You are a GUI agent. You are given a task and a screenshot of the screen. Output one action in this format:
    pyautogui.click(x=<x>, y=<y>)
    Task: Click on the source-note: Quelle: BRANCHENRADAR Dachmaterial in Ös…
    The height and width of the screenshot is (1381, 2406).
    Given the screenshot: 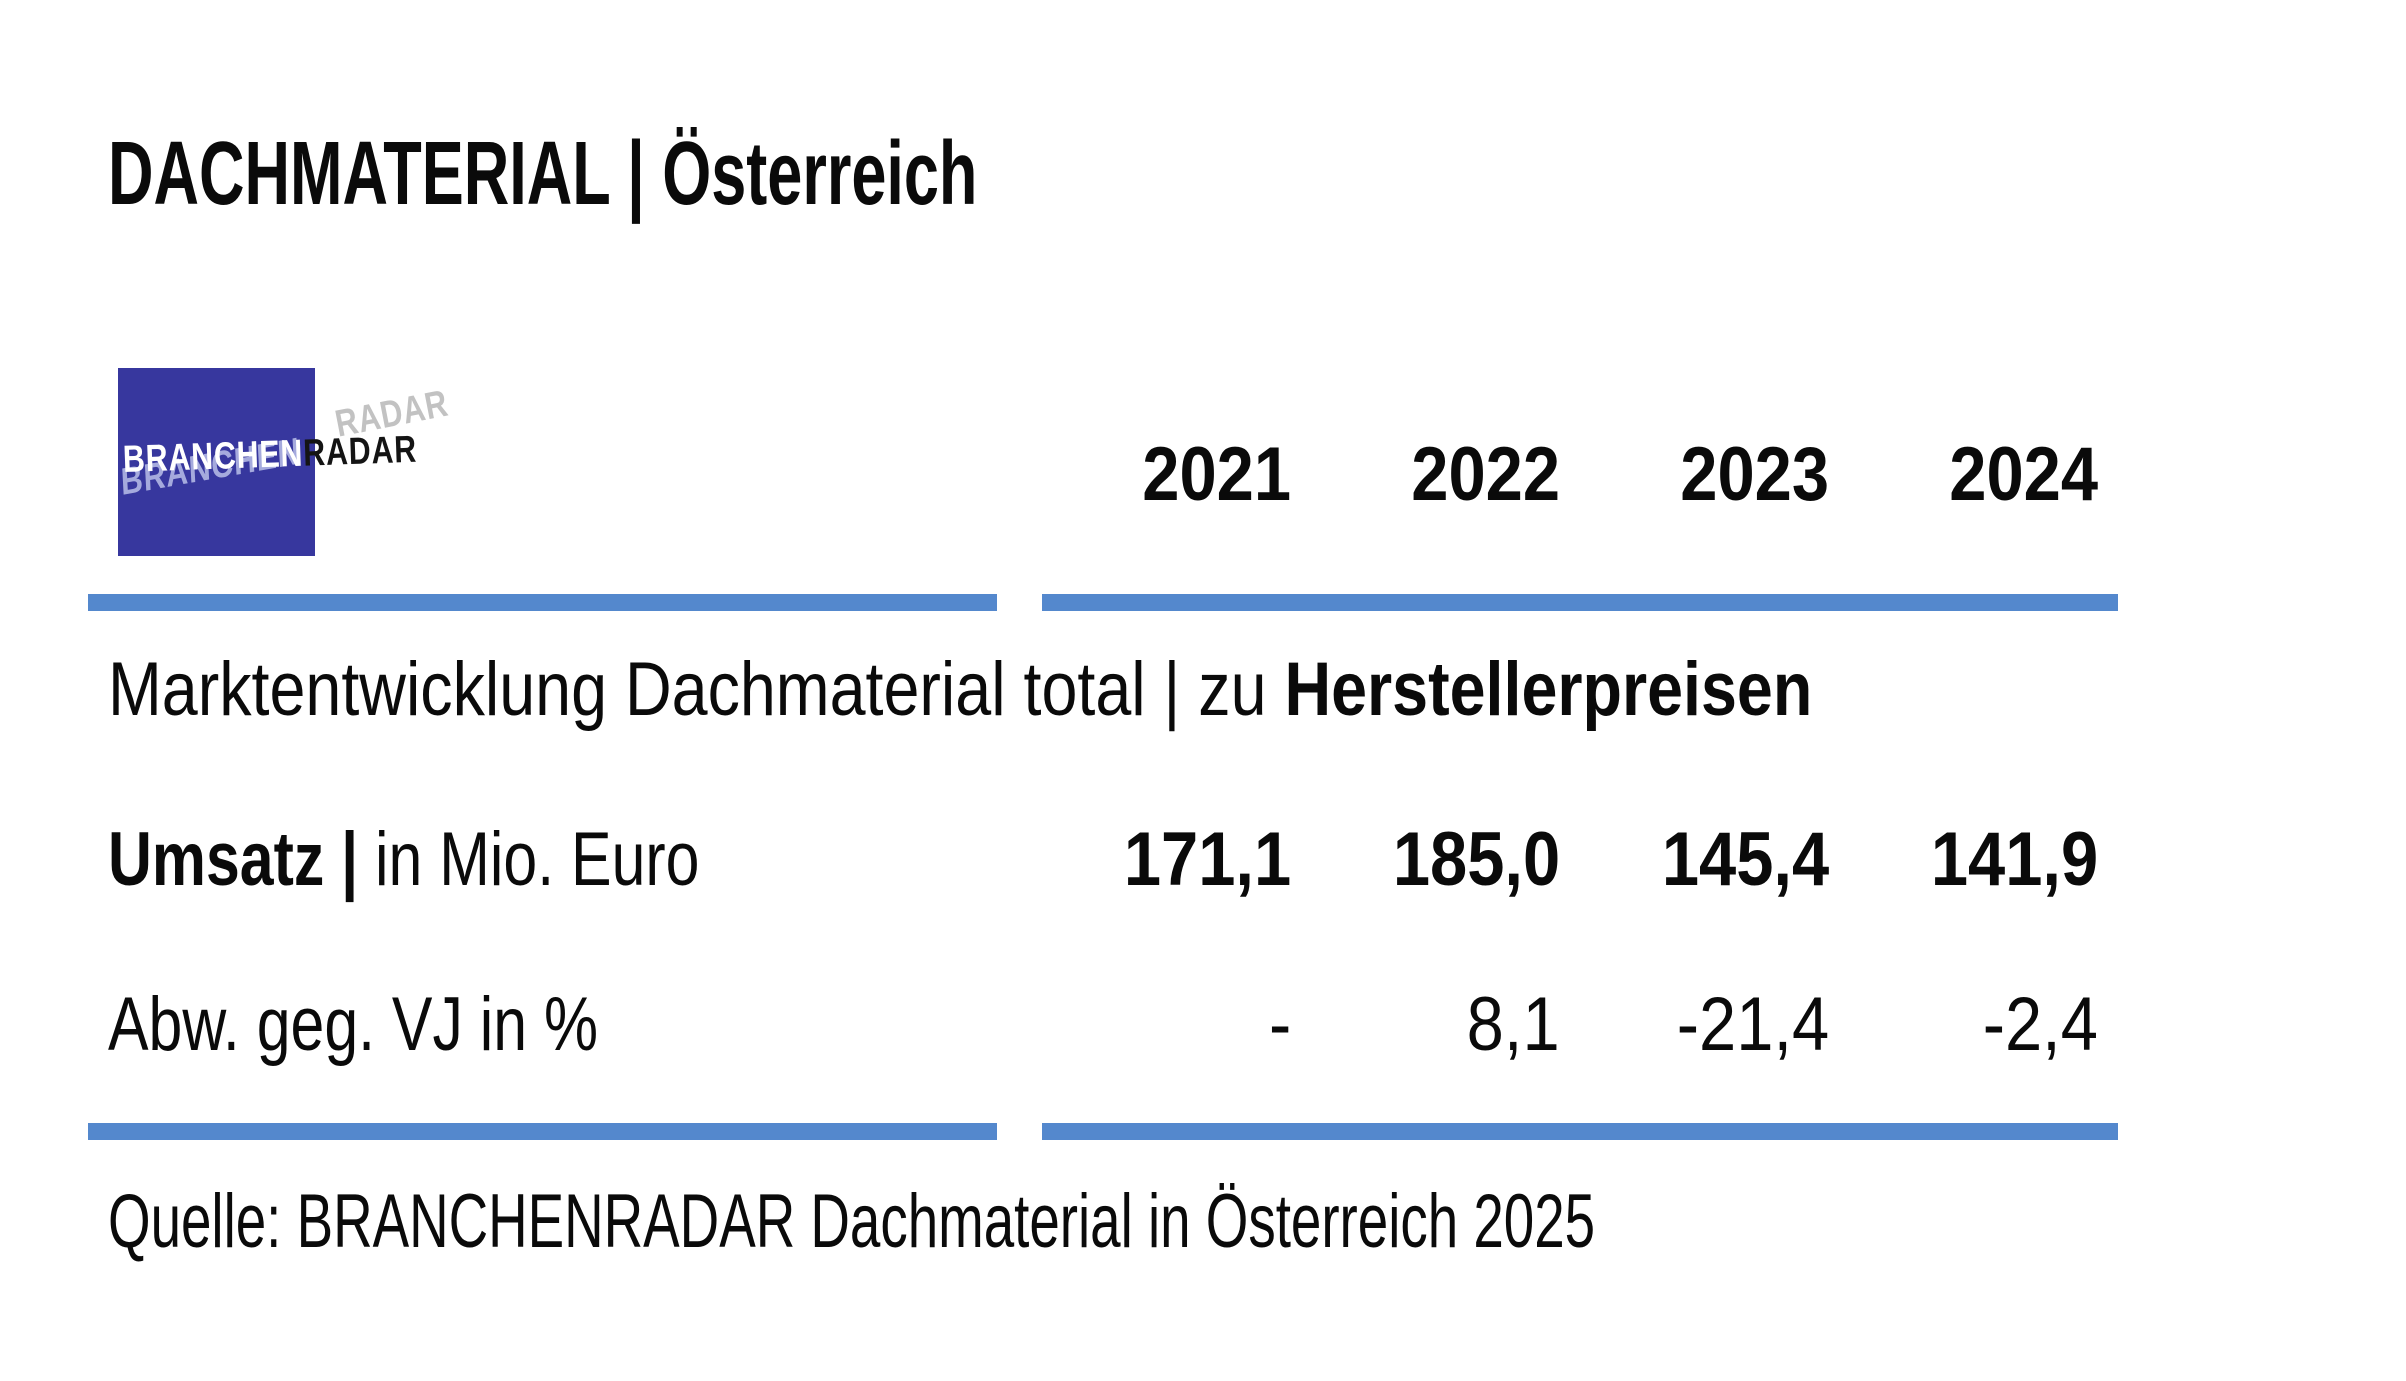 What is the action you would take?
    pyautogui.click(x=1140, y=1222)
    